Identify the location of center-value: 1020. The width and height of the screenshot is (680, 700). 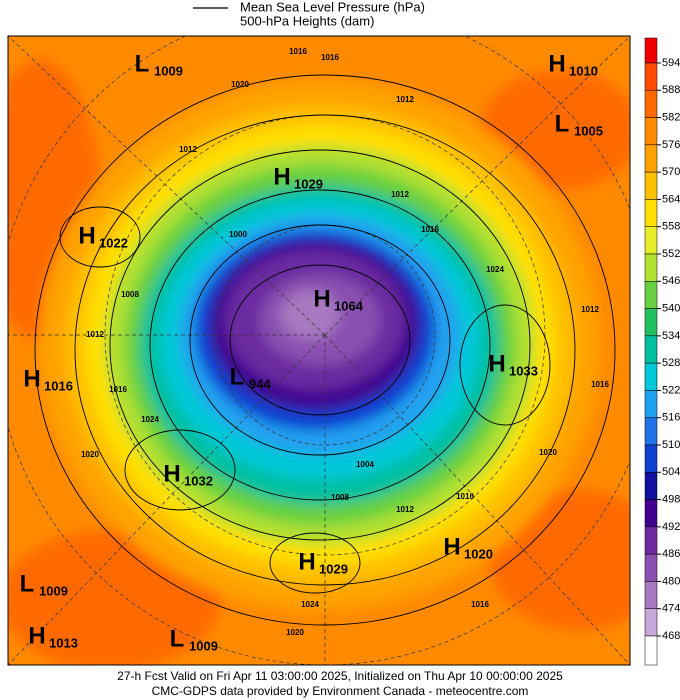
(478, 553).